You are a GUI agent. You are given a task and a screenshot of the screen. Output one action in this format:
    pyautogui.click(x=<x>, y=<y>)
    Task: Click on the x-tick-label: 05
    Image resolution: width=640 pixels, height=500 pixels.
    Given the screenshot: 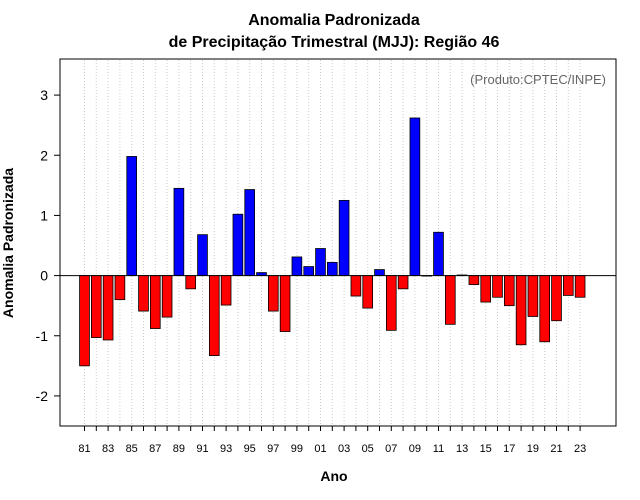 What is the action you would take?
    pyautogui.click(x=368, y=449)
    